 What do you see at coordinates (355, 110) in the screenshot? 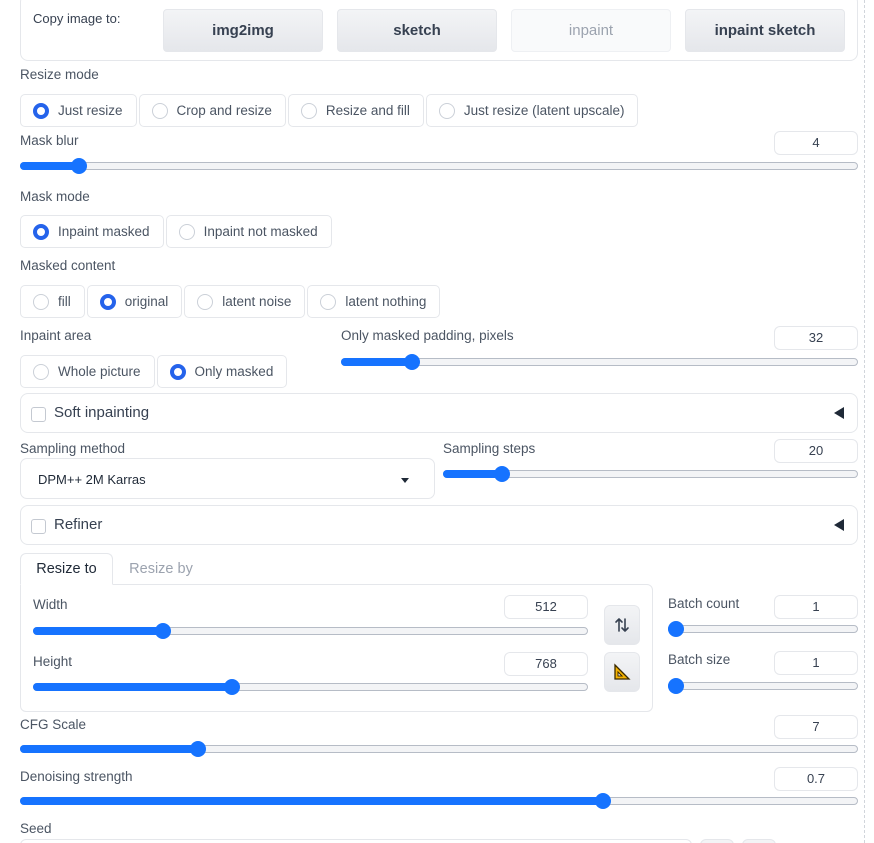
I see `resize-mode-resize-and-fill: Resize and fill` at bounding box center [355, 110].